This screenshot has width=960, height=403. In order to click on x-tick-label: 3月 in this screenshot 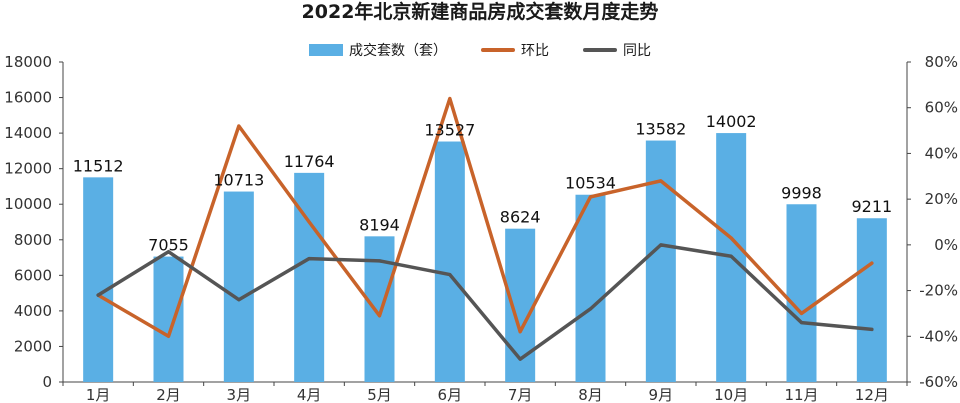, I will do `click(239, 394)`.